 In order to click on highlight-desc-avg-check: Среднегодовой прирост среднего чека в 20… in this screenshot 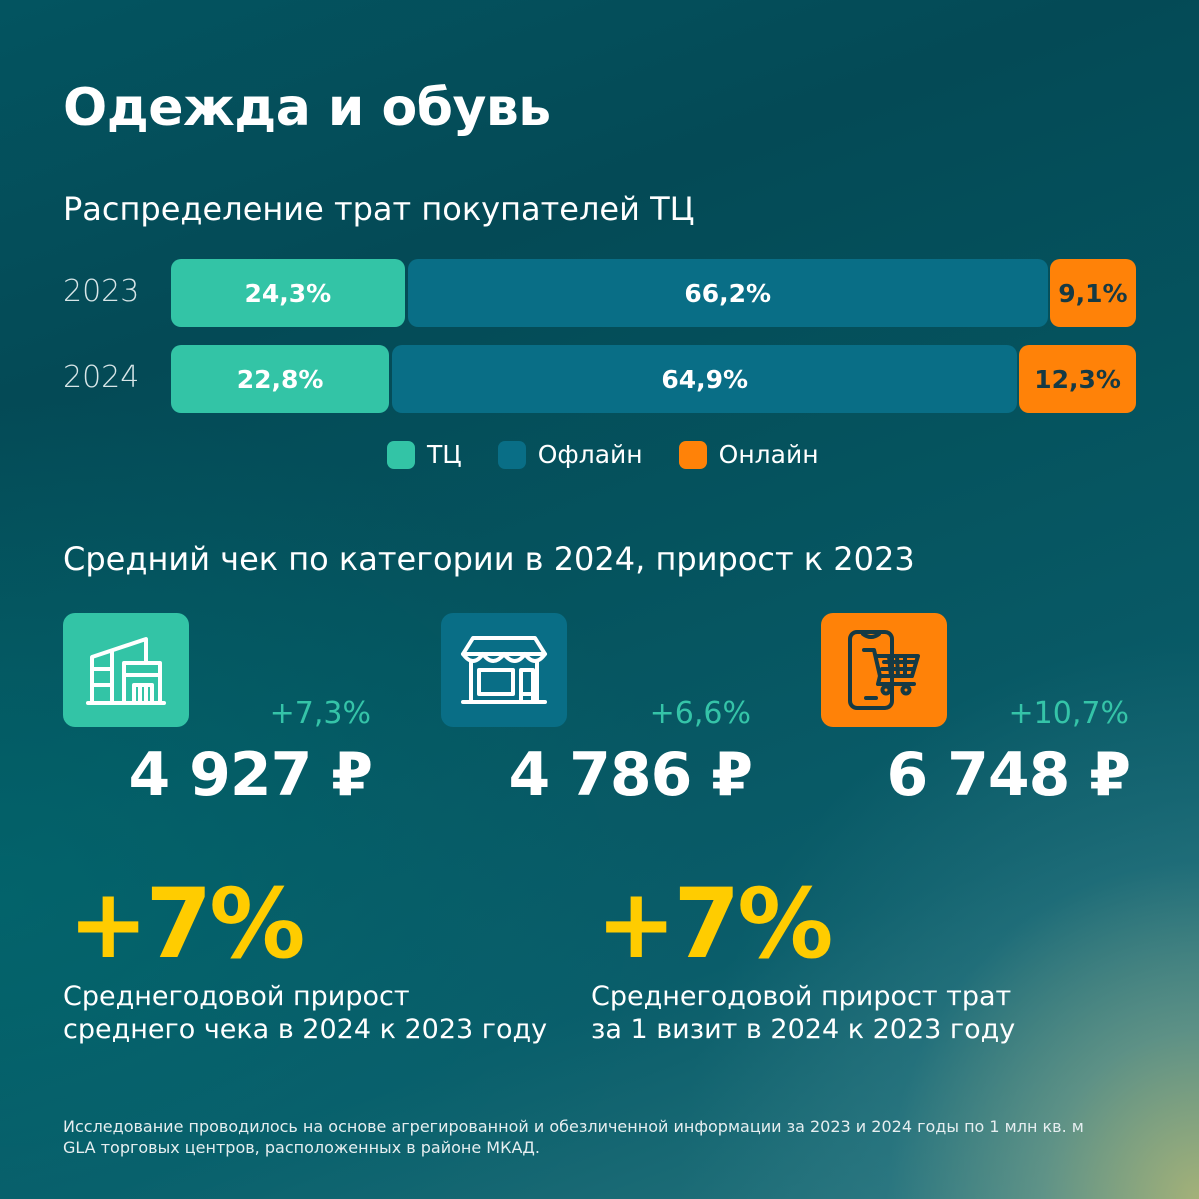, I will do `click(305, 1013)`.